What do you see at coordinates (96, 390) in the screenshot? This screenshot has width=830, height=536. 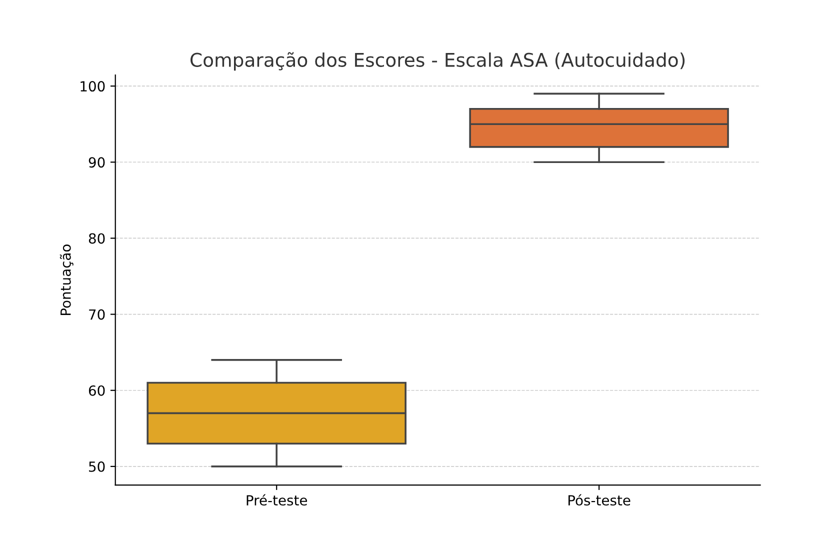 I see `y-tick-label: 60` at bounding box center [96, 390].